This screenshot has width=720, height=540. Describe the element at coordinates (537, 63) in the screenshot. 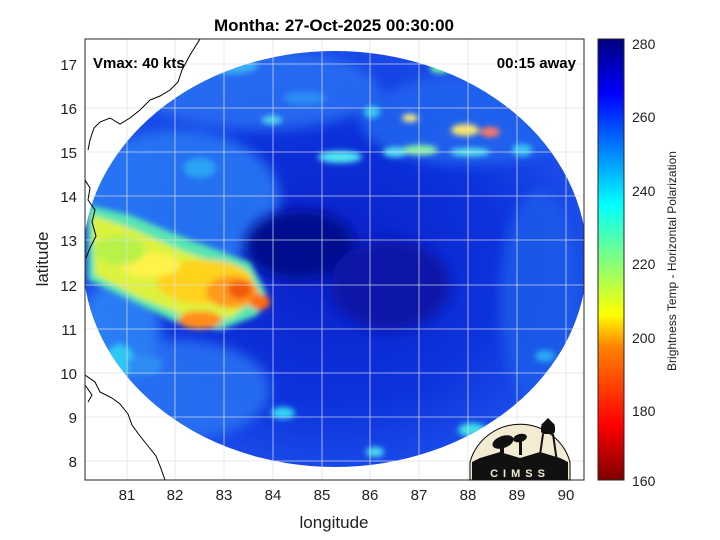

I see `time-offset-annotation: 00:15 away` at that location.